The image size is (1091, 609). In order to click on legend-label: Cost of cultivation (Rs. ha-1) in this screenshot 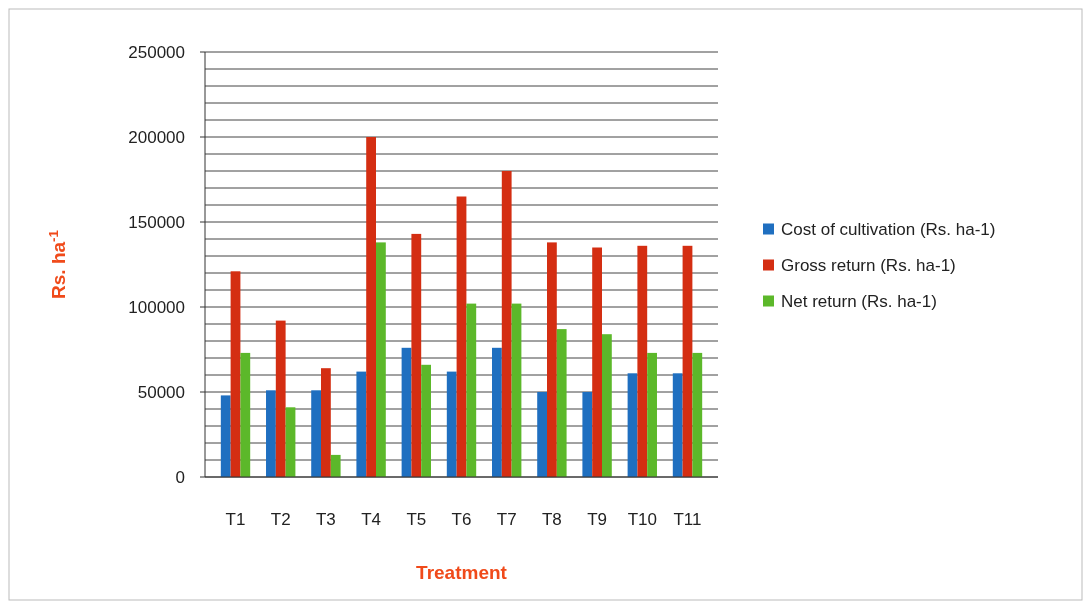, I will do `click(888, 230)`.